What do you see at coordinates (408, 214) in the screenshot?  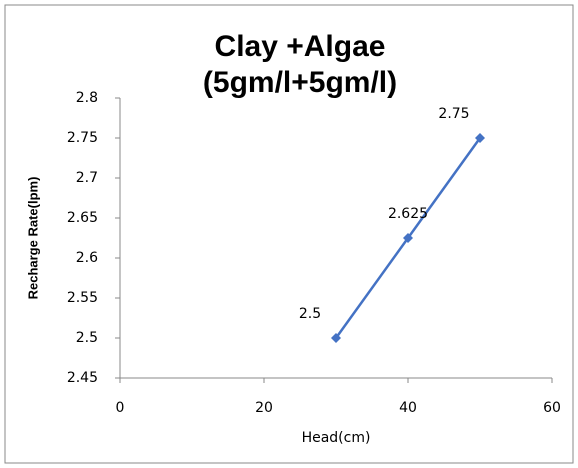 I see `data-label: 2.625` at bounding box center [408, 214].